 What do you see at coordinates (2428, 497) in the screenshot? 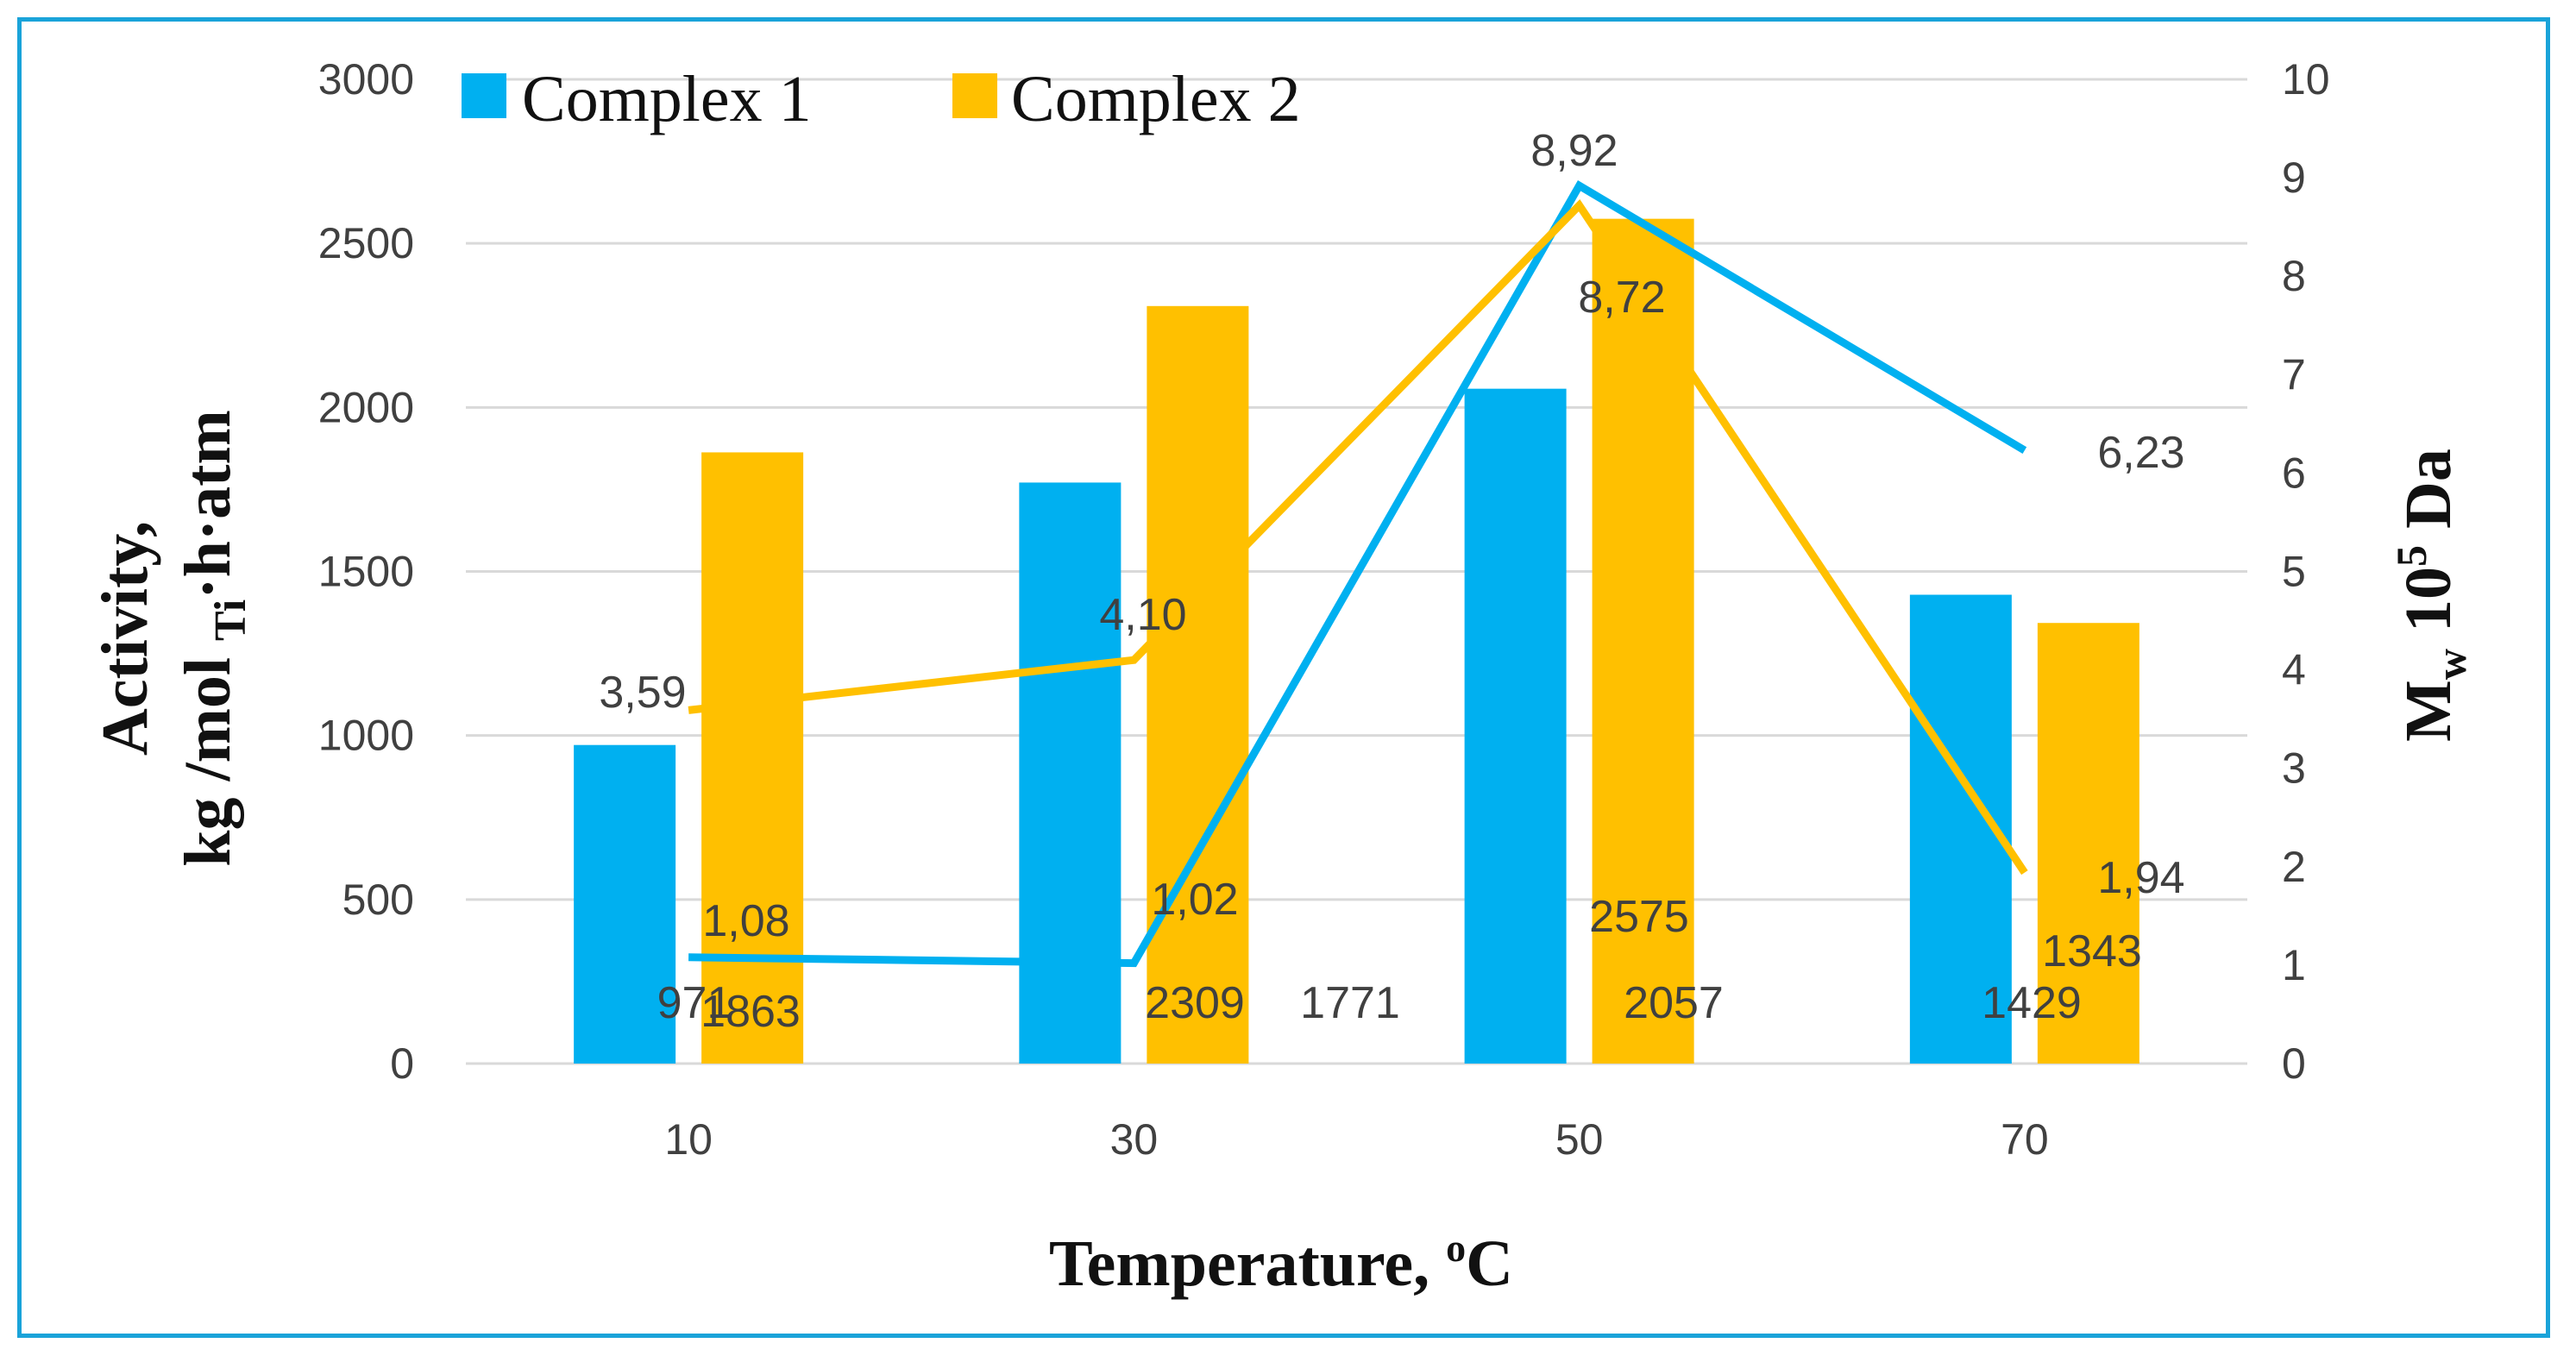
I see `y2-axis-title-post: Da` at bounding box center [2428, 497].